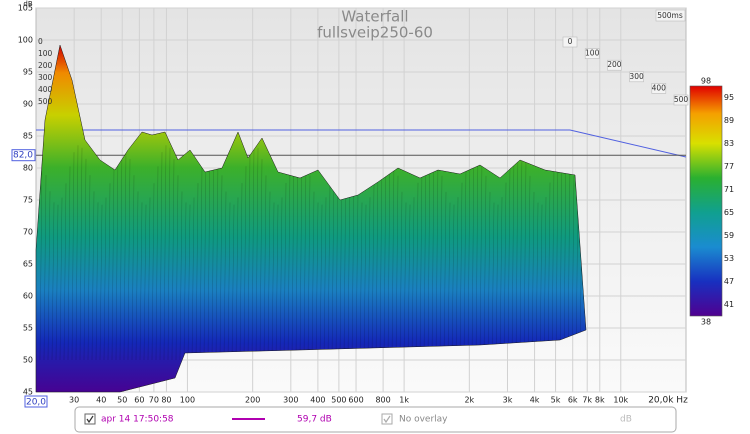 The width and height of the screenshot is (750, 434). Describe the element at coordinates (556, 400) in the screenshot. I see `x-tick-label: 5k` at that location.